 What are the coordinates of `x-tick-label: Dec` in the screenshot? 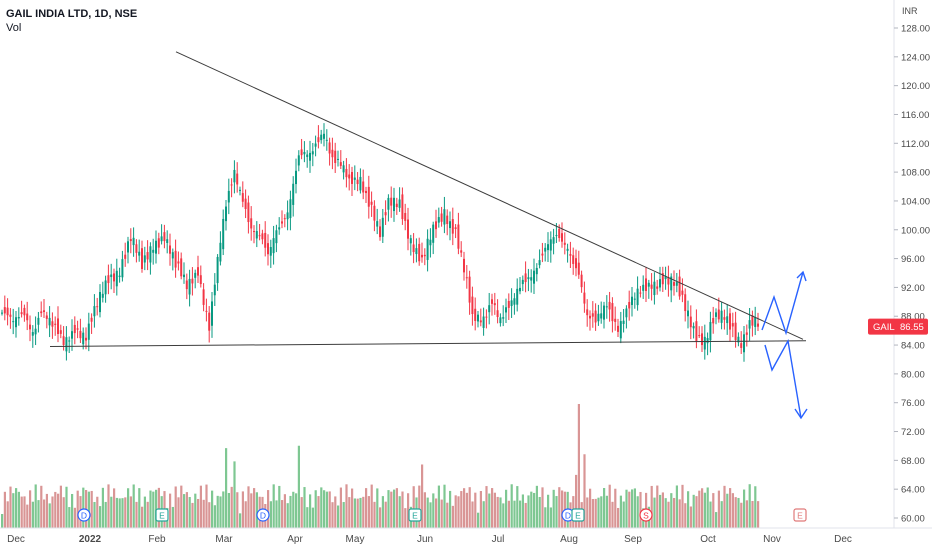 It's located at (843, 539).